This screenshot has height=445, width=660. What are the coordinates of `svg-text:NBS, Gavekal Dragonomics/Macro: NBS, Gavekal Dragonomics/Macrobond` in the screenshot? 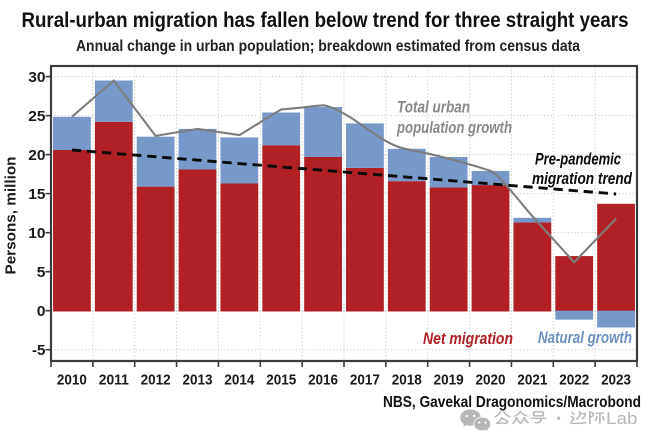 It's located at (512, 402).